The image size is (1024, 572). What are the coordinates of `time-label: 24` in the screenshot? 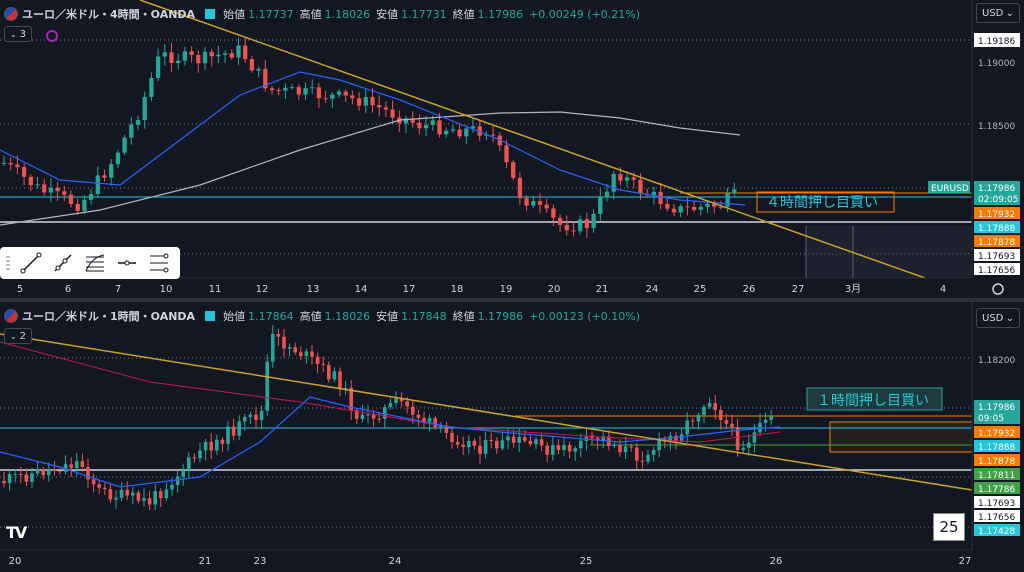 It's located at (652, 289).